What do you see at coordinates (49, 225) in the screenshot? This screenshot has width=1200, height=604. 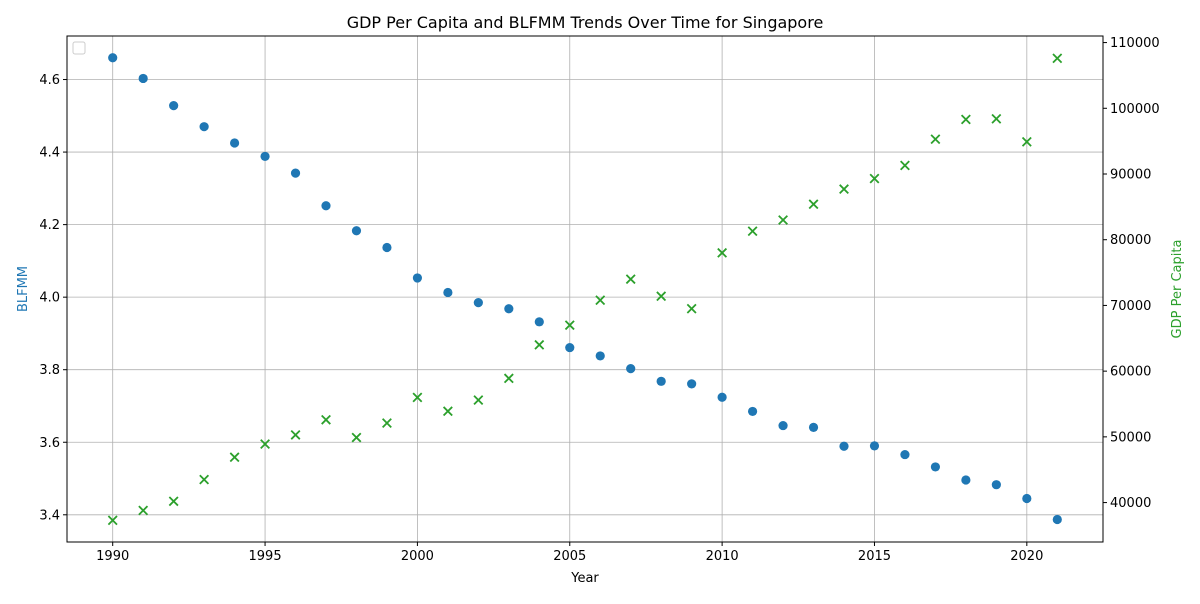 I see `left-y-tick-label: 4.2` at bounding box center [49, 225].